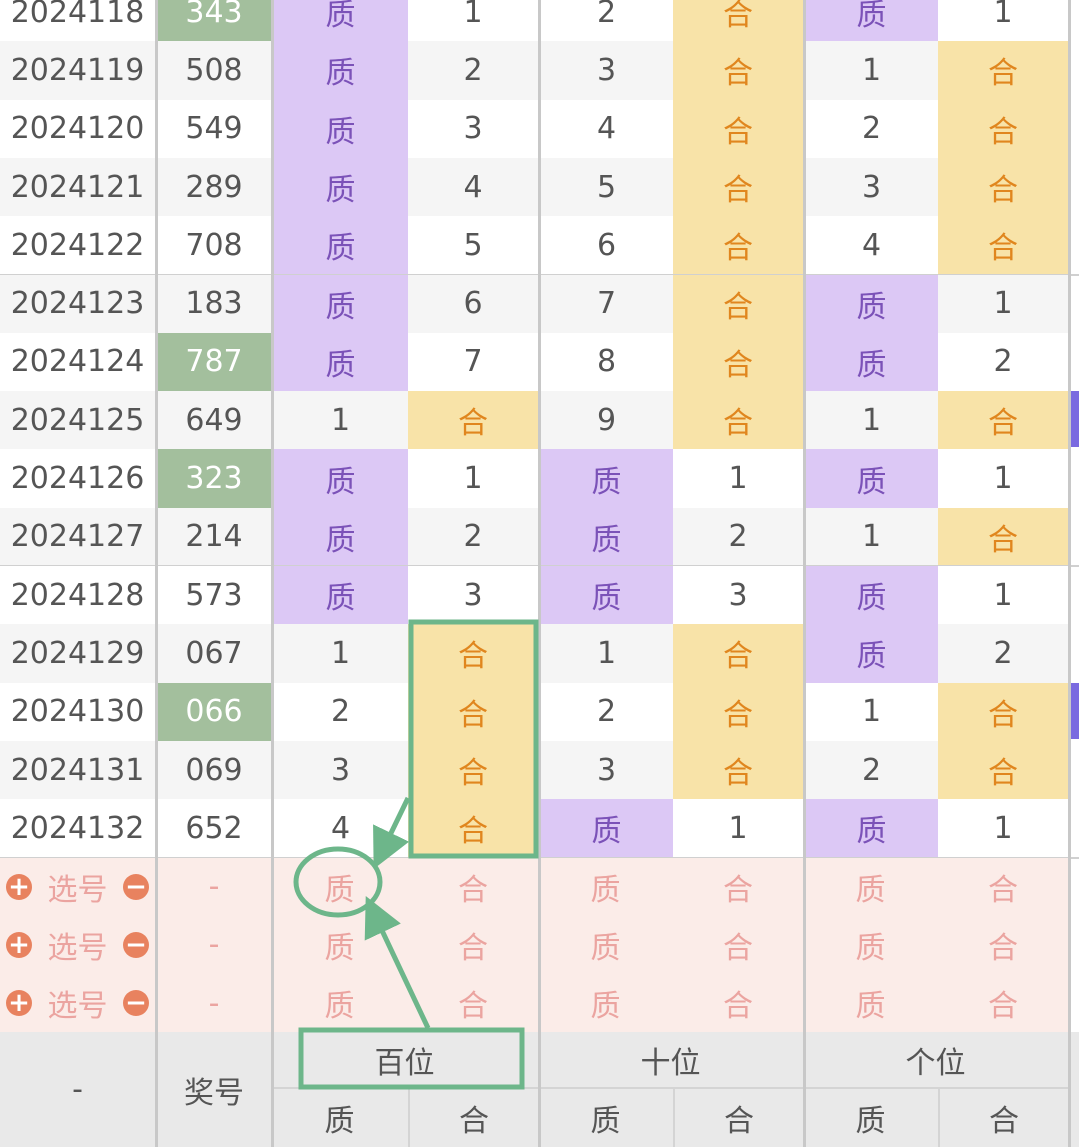 This screenshot has height=1147, width=1079. What do you see at coordinates (77, 948) in the screenshot?
I see `pick-text: 选号` at bounding box center [77, 948].